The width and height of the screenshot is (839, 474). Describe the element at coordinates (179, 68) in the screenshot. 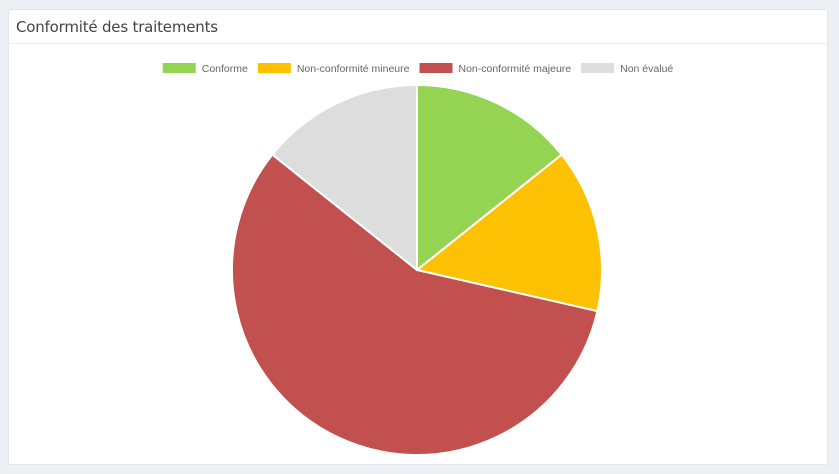

I see `legend-swatch-conforme` at that location.